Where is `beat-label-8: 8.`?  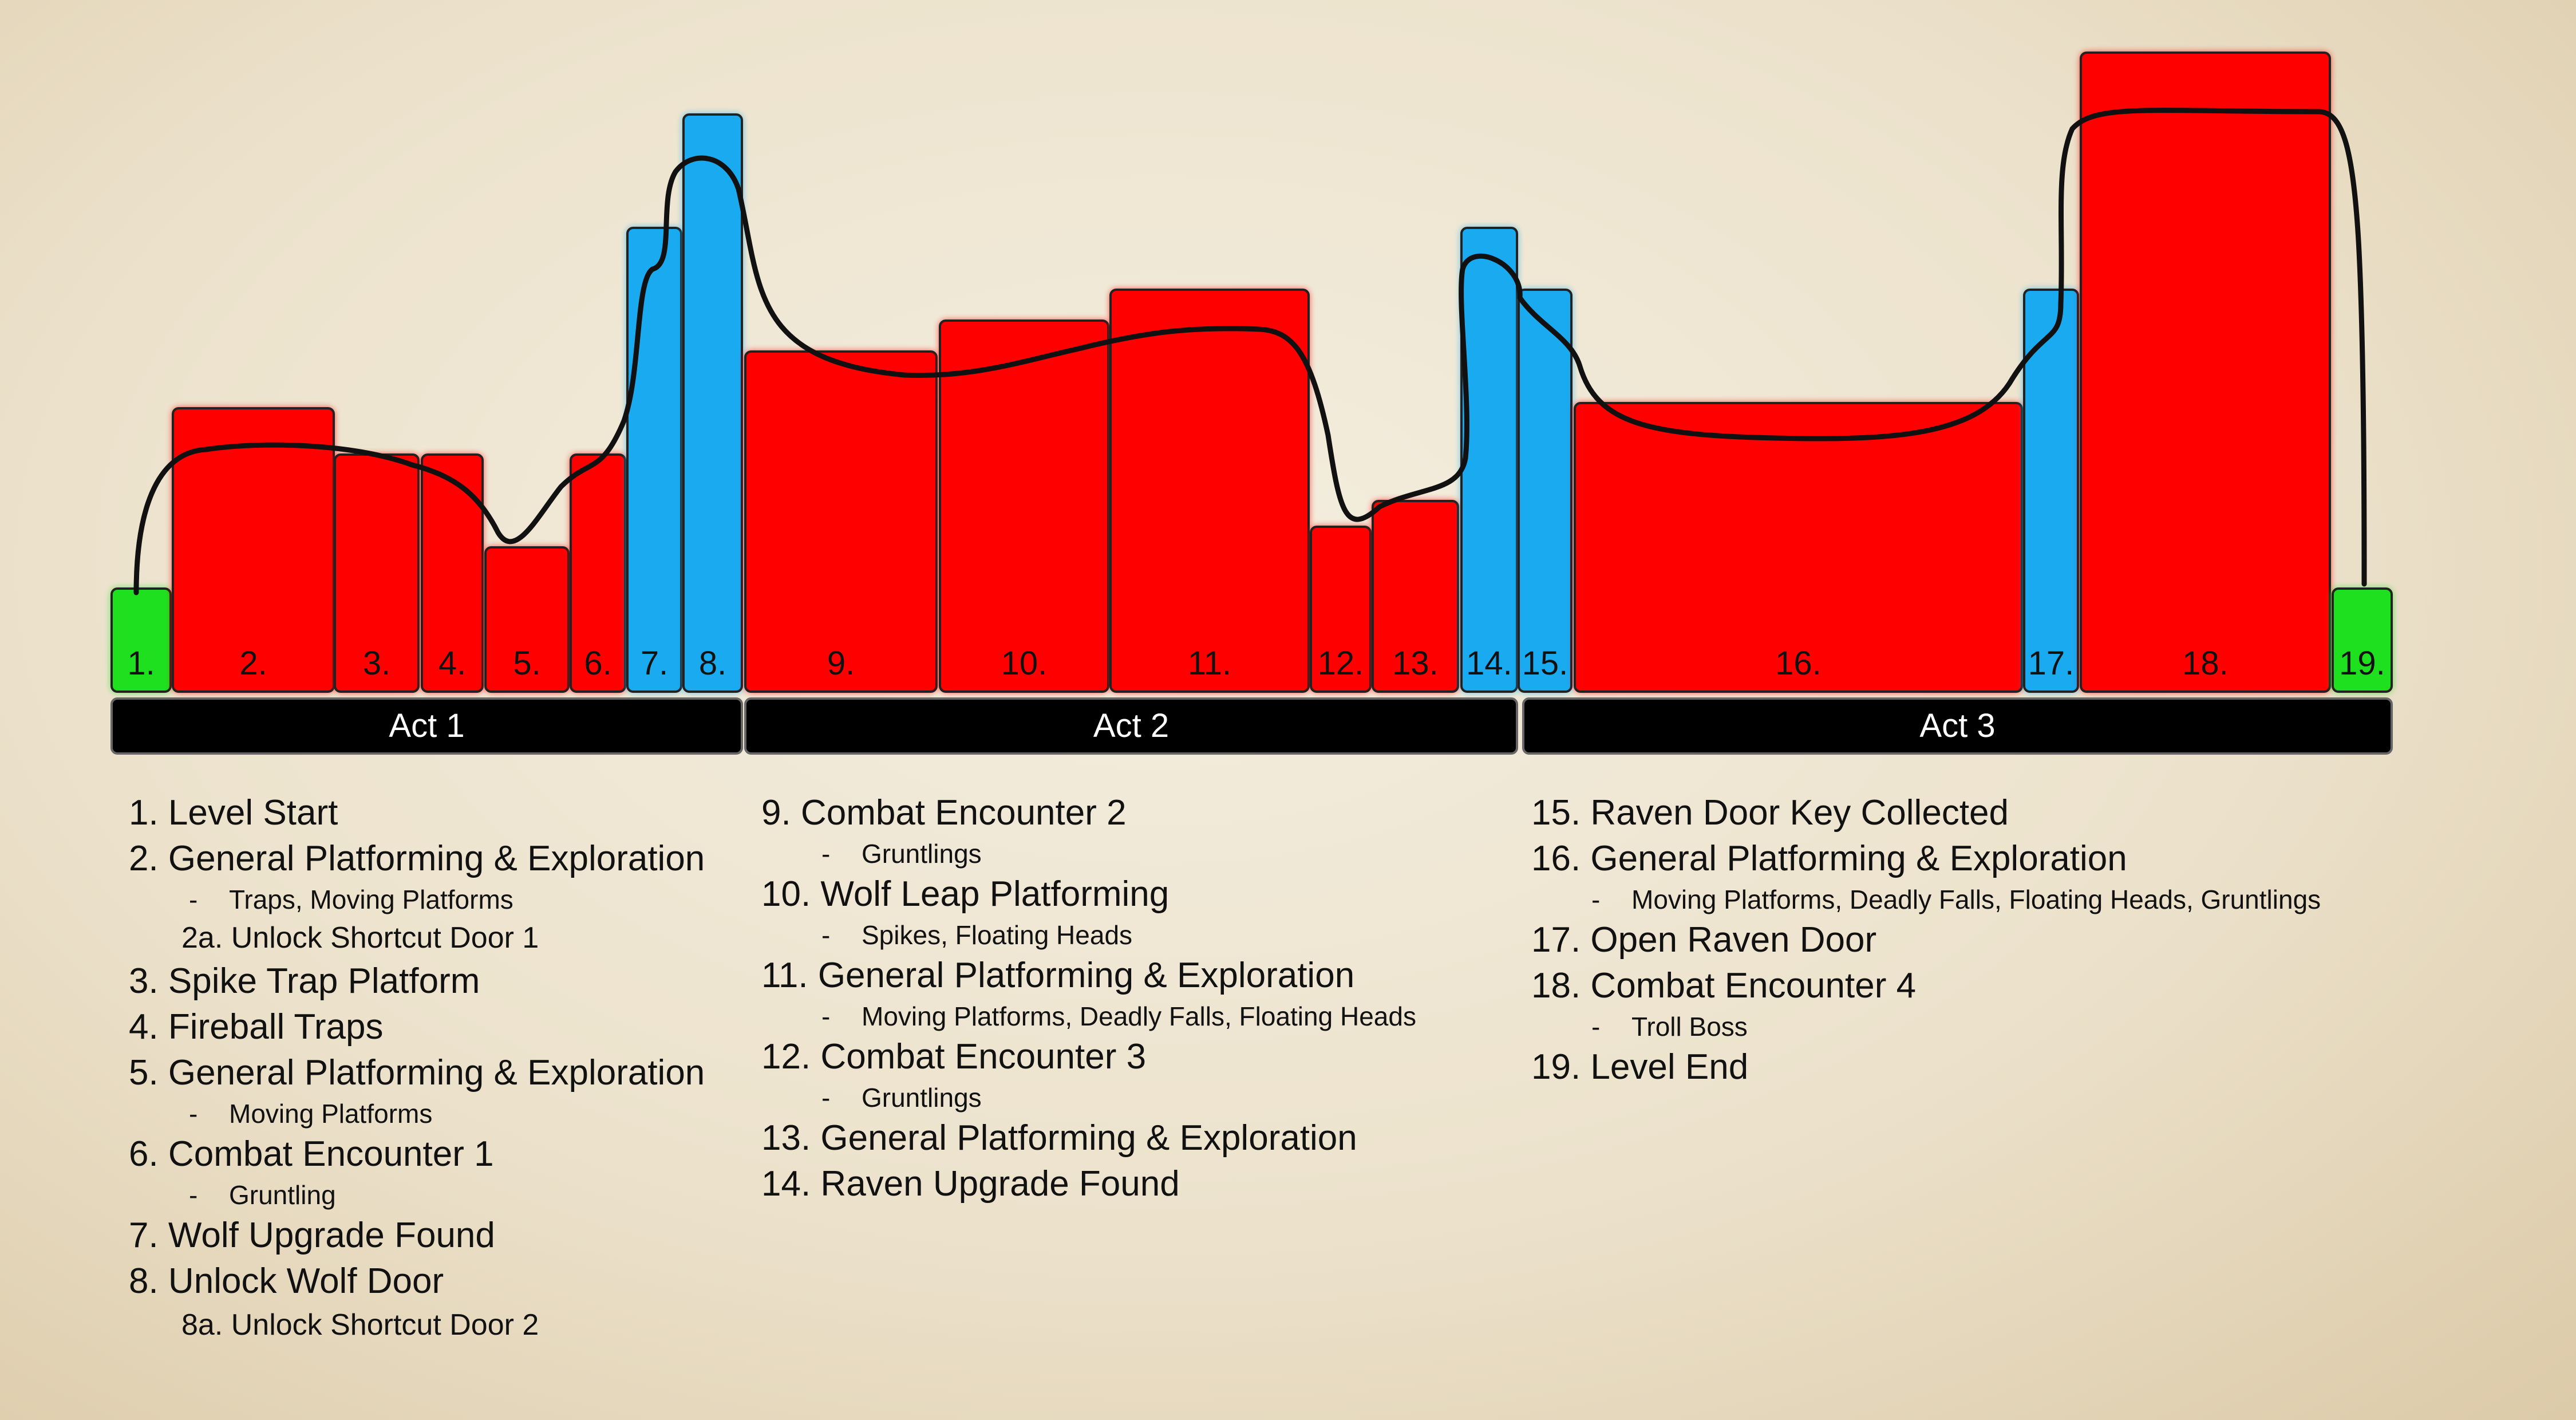
beat-label-8: 8. is located at coordinates (712, 664).